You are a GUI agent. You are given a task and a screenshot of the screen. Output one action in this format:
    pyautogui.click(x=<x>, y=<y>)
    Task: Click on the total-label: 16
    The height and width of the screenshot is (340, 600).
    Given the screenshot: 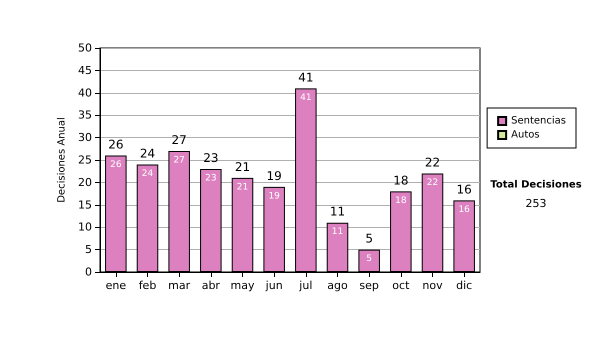 What is the action you would take?
    pyautogui.click(x=464, y=189)
    